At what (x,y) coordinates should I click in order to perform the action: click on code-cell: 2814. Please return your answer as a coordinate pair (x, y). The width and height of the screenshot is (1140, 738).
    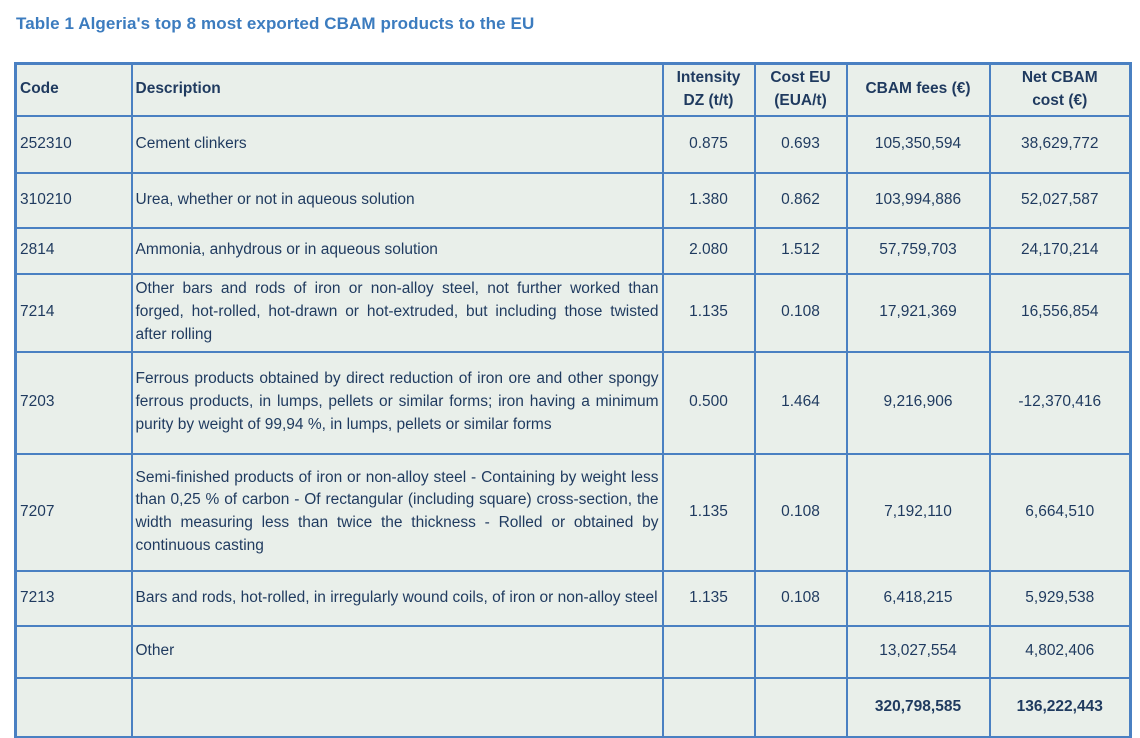
    Looking at the image, I should click on (73, 250).